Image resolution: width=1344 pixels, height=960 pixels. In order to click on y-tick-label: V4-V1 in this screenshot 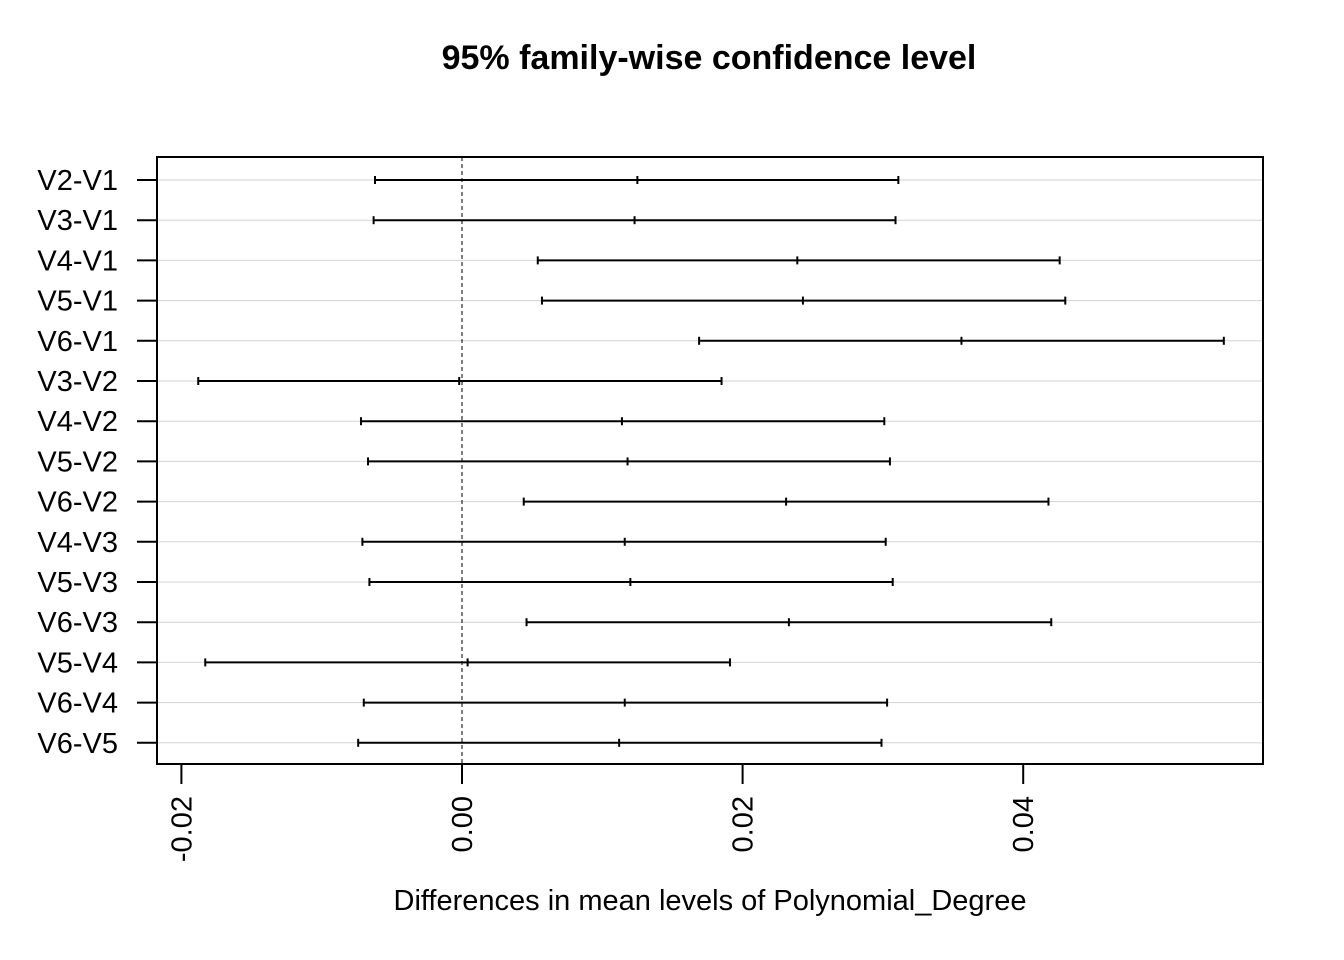, I will do `click(77, 261)`.